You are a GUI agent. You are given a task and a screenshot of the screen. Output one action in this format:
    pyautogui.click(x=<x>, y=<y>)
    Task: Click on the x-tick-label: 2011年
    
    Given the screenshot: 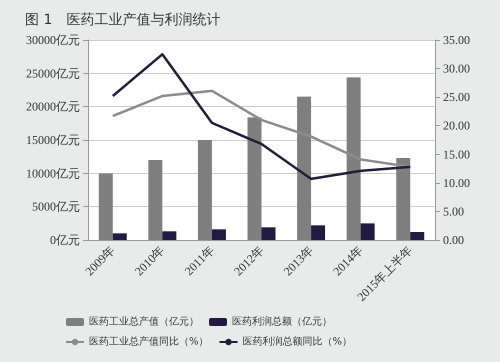 What is the action you would take?
    pyautogui.click(x=199, y=260)
    